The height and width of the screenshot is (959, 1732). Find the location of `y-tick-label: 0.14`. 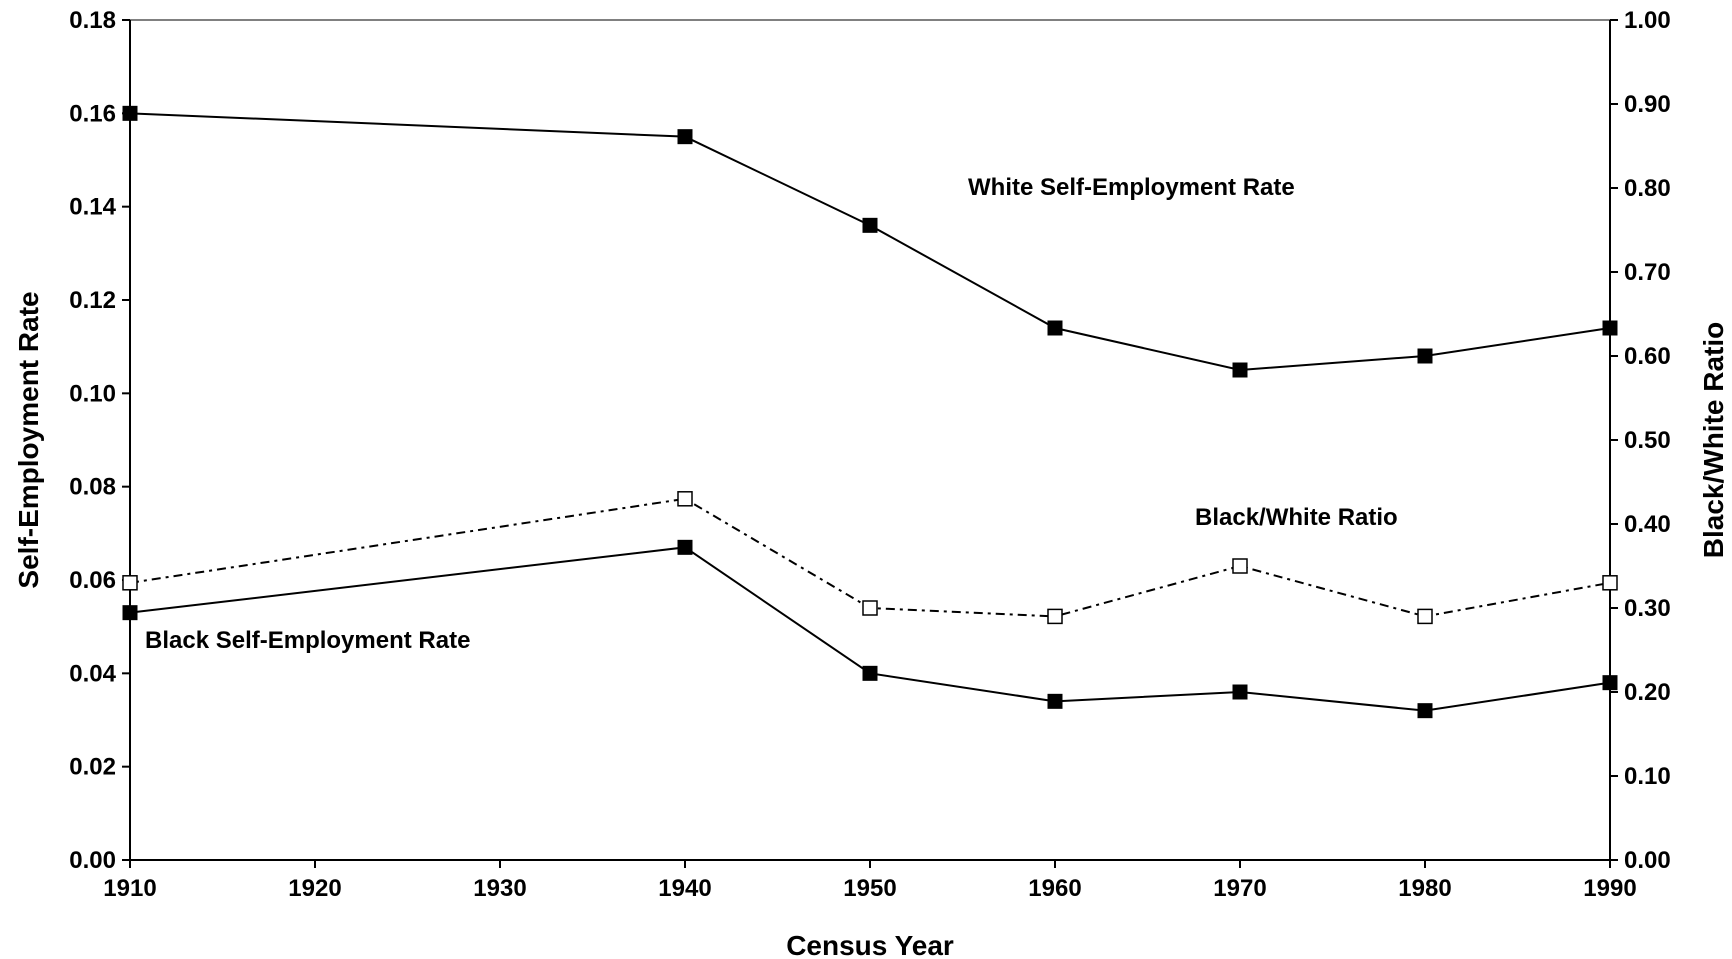

y-tick-label: 0.14 is located at coordinates (92, 207).